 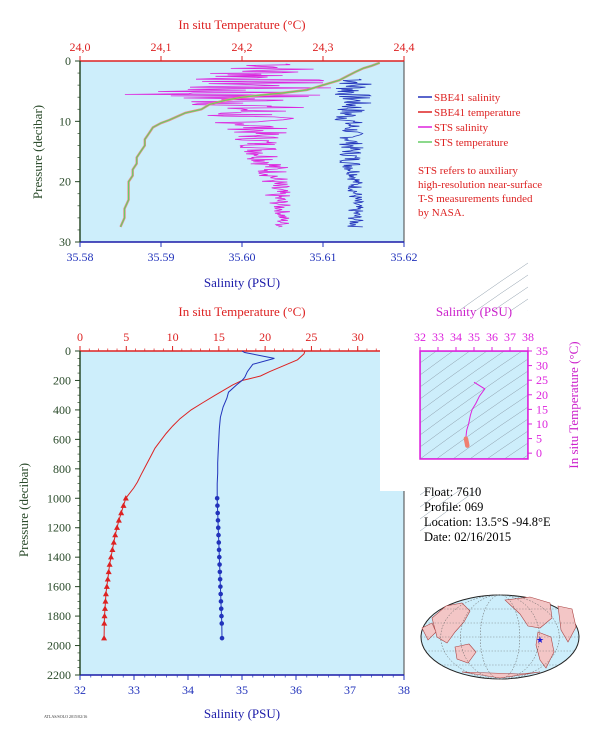 I want to click on land-antarctica, so click(x=501, y=675).